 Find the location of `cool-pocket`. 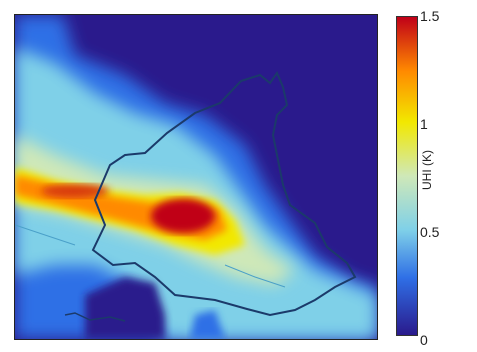

cool-pocket is located at coordinates (207, 324).